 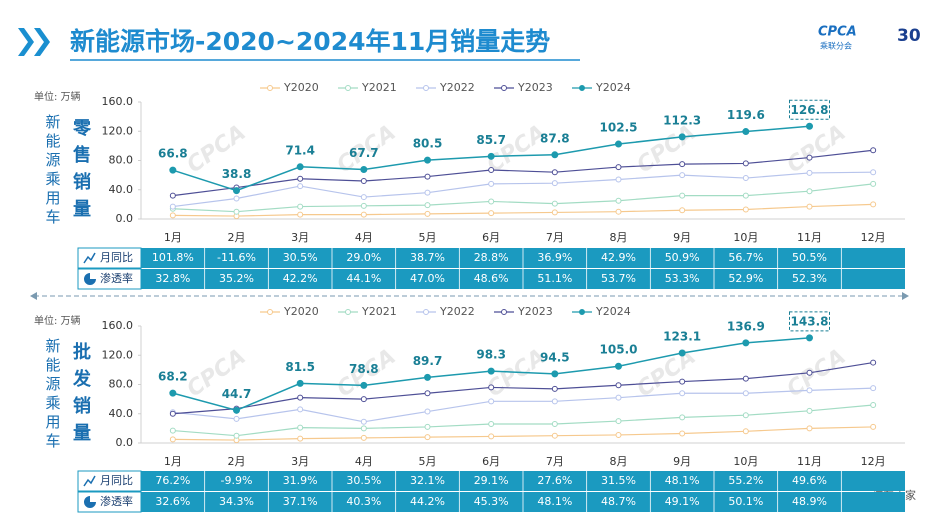 What do you see at coordinates (554, 480) in the screenshot?
I see `table-cell: 27.6%` at bounding box center [554, 480].